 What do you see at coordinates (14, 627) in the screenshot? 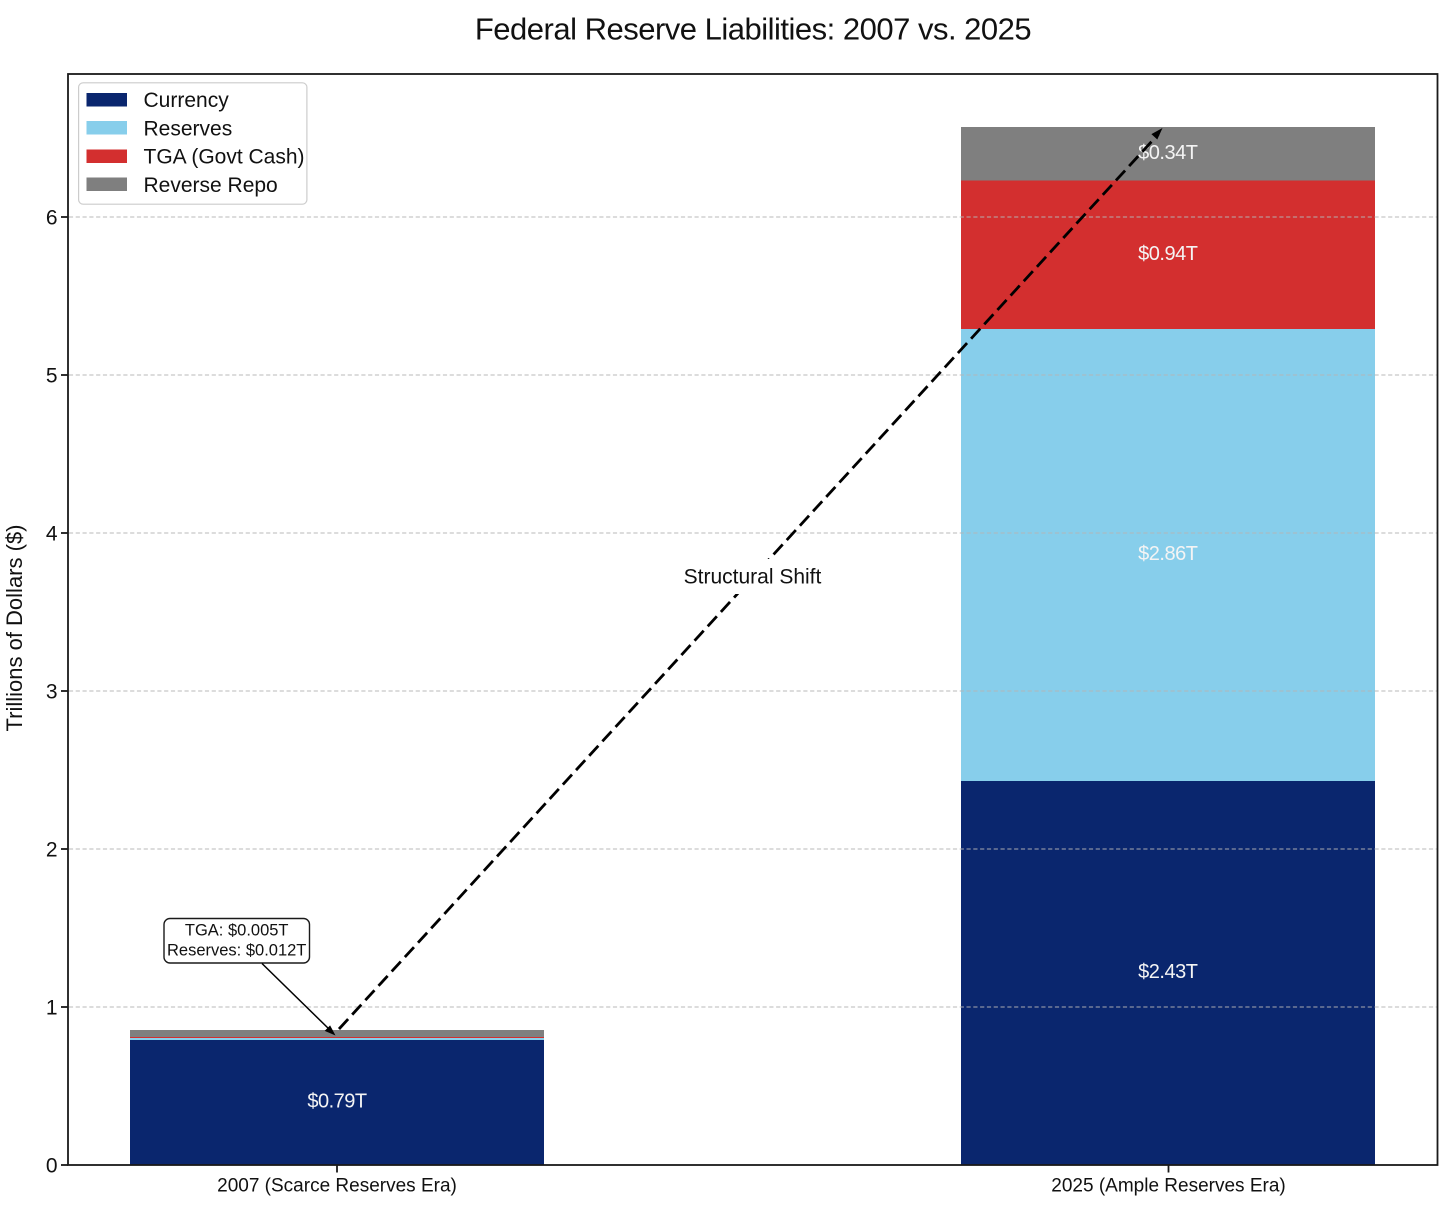
I see `svg-text: Trillions of Dollars ($)` at bounding box center [14, 627].